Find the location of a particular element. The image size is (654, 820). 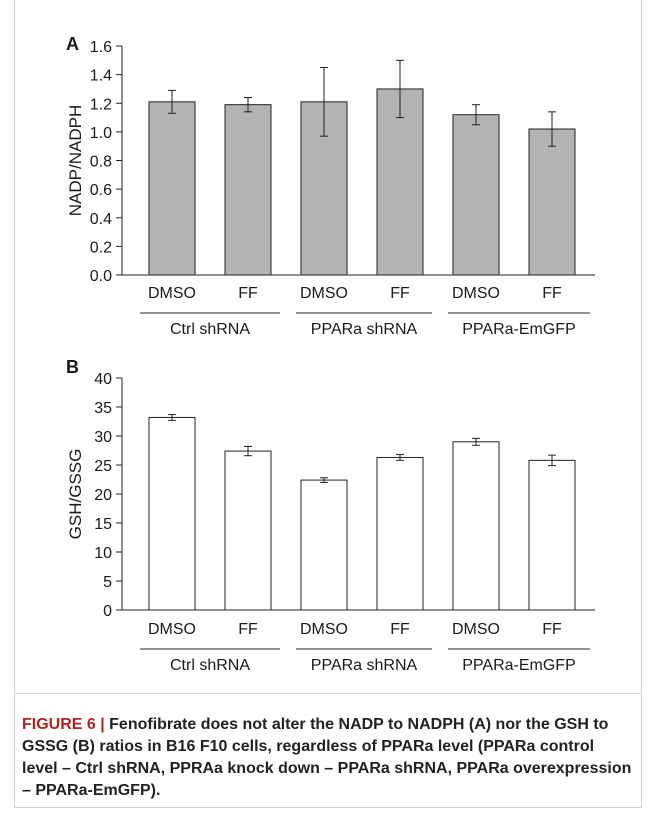

y-tick-label: 0.6 is located at coordinates (101, 190).